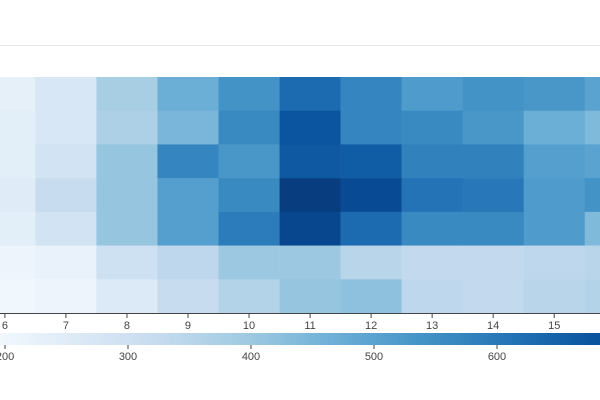  I want to click on x-tick-label: 13, so click(432, 326).